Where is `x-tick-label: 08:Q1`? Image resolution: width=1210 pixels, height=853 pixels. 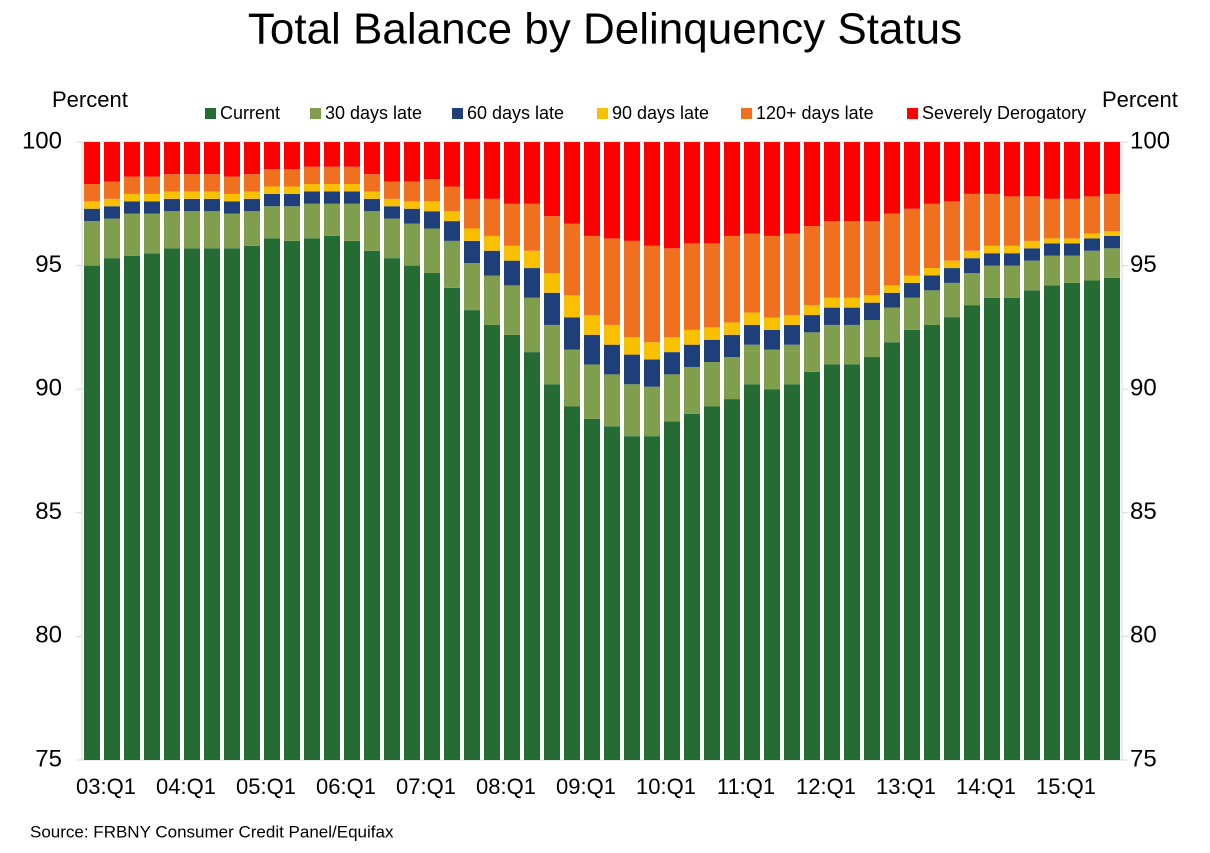 x-tick-label: 08:Q1 is located at coordinates (506, 786).